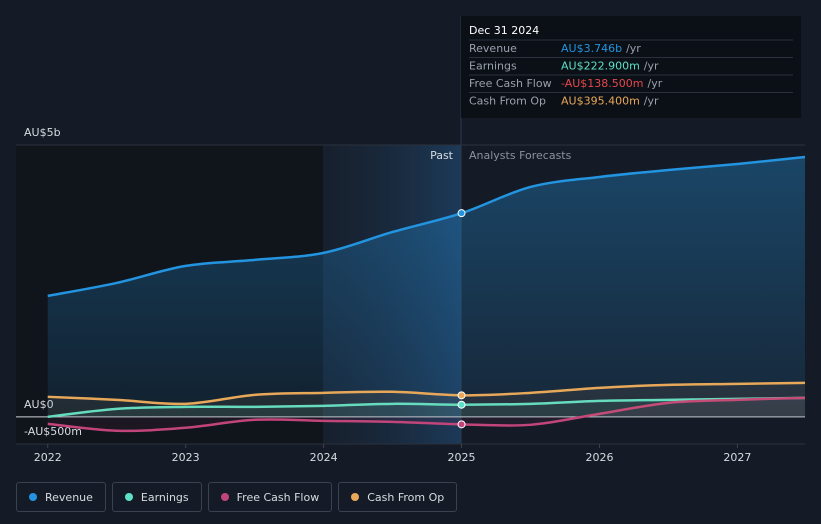  I want to click on legend-item: Earnings, so click(156, 497).